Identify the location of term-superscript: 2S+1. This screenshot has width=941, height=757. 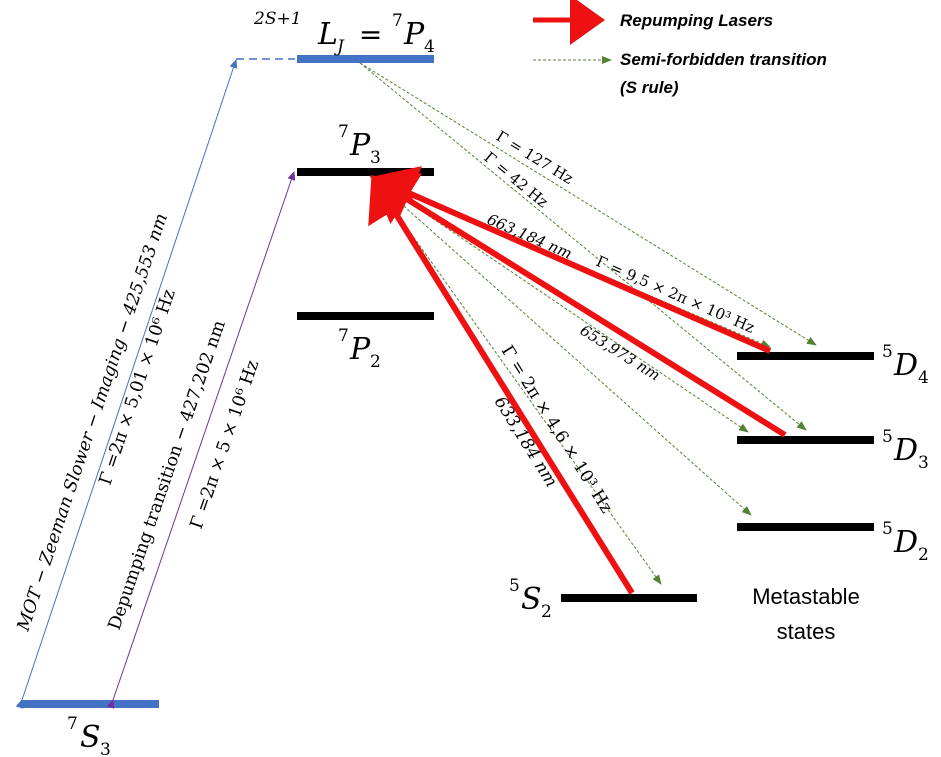
(277, 19).